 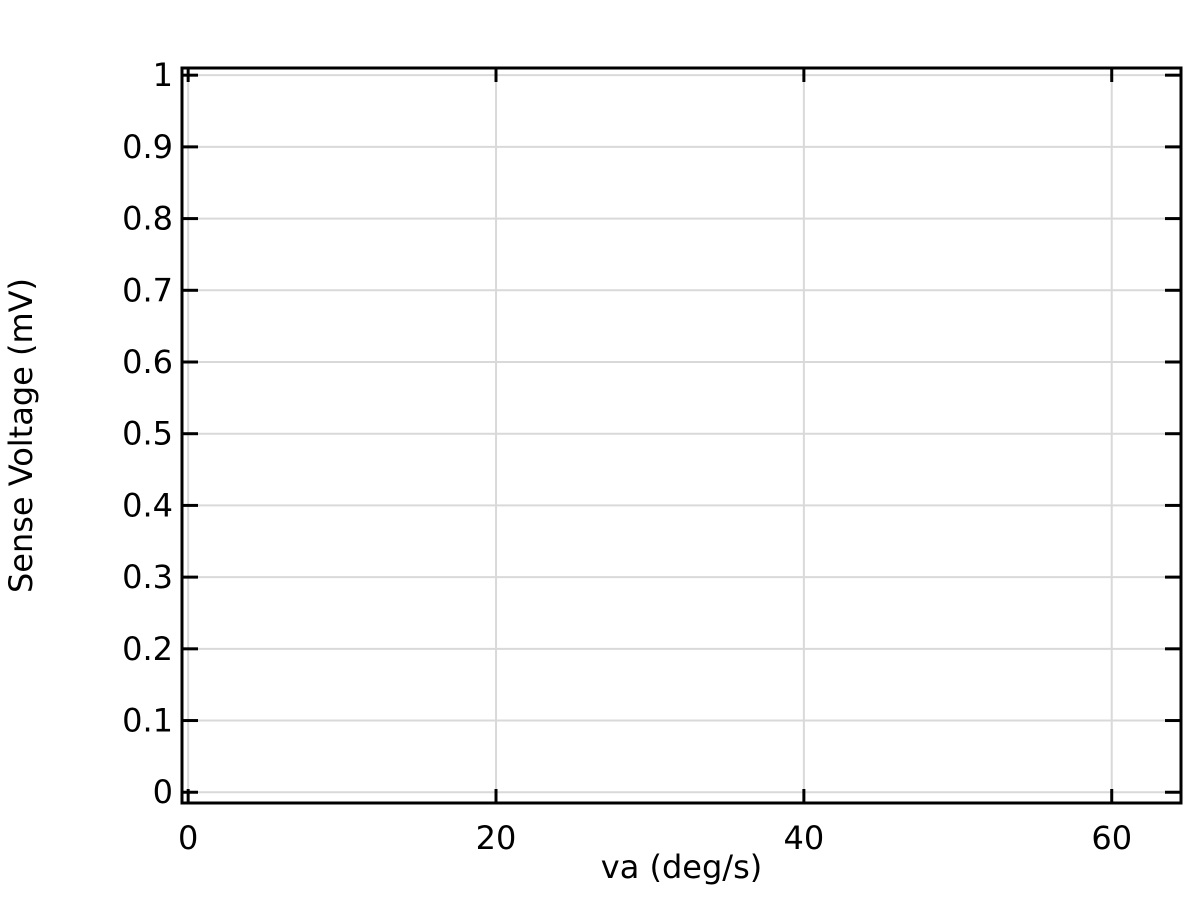 What do you see at coordinates (147, 505) in the screenshot?
I see `y-tick-label: 0.4` at bounding box center [147, 505].